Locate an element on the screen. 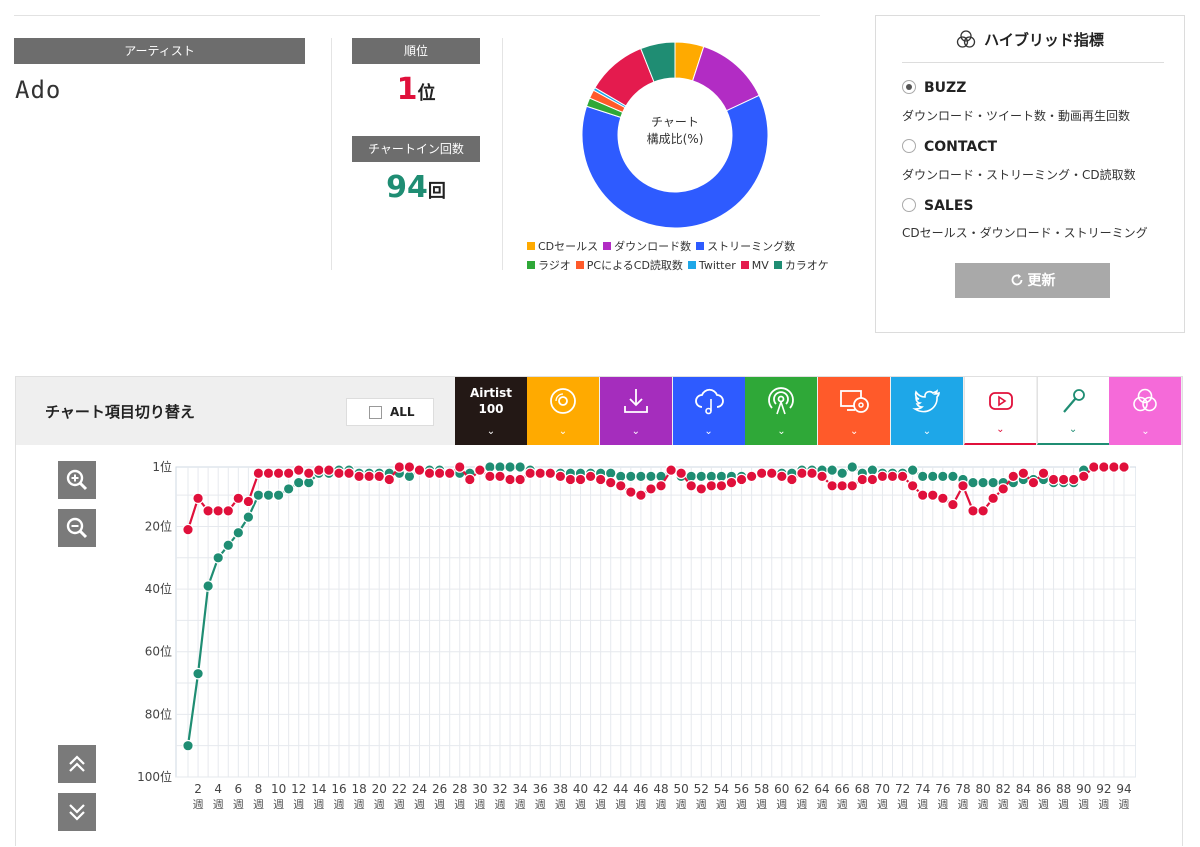  tab-streaming: ⌄ is located at coordinates (708, 411).